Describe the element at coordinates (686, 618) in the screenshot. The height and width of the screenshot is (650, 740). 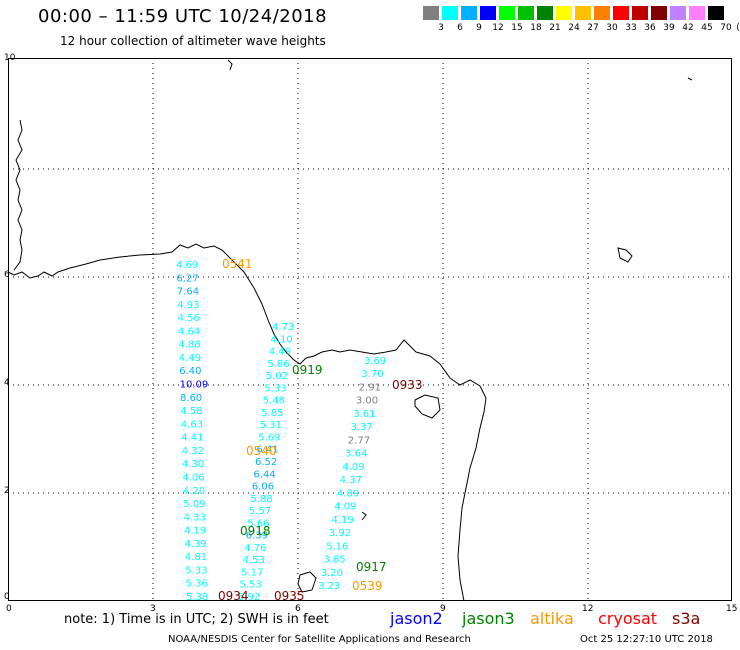
I see `legend-s3a: s3a` at that location.